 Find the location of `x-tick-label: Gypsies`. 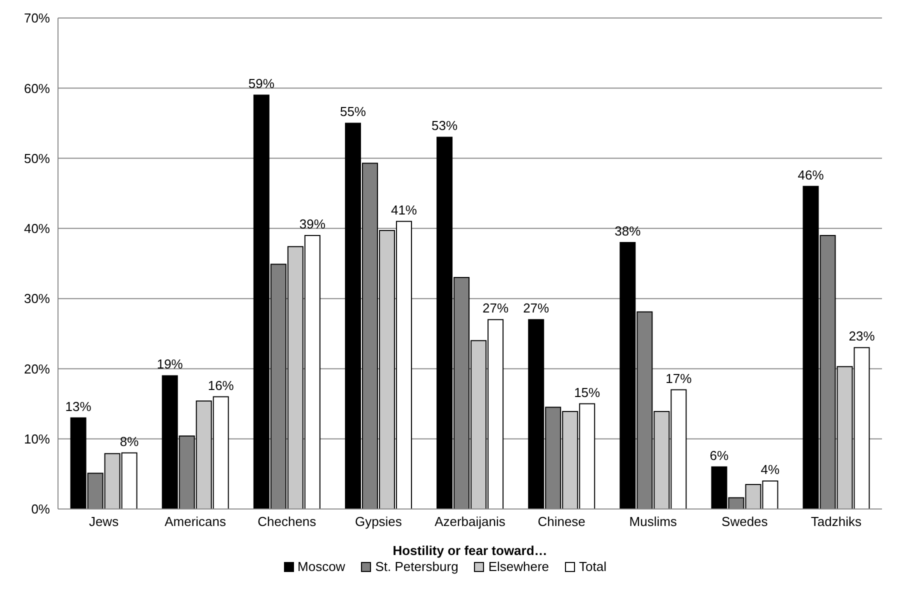

x-tick-label: Gypsies is located at coordinates (378, 522).